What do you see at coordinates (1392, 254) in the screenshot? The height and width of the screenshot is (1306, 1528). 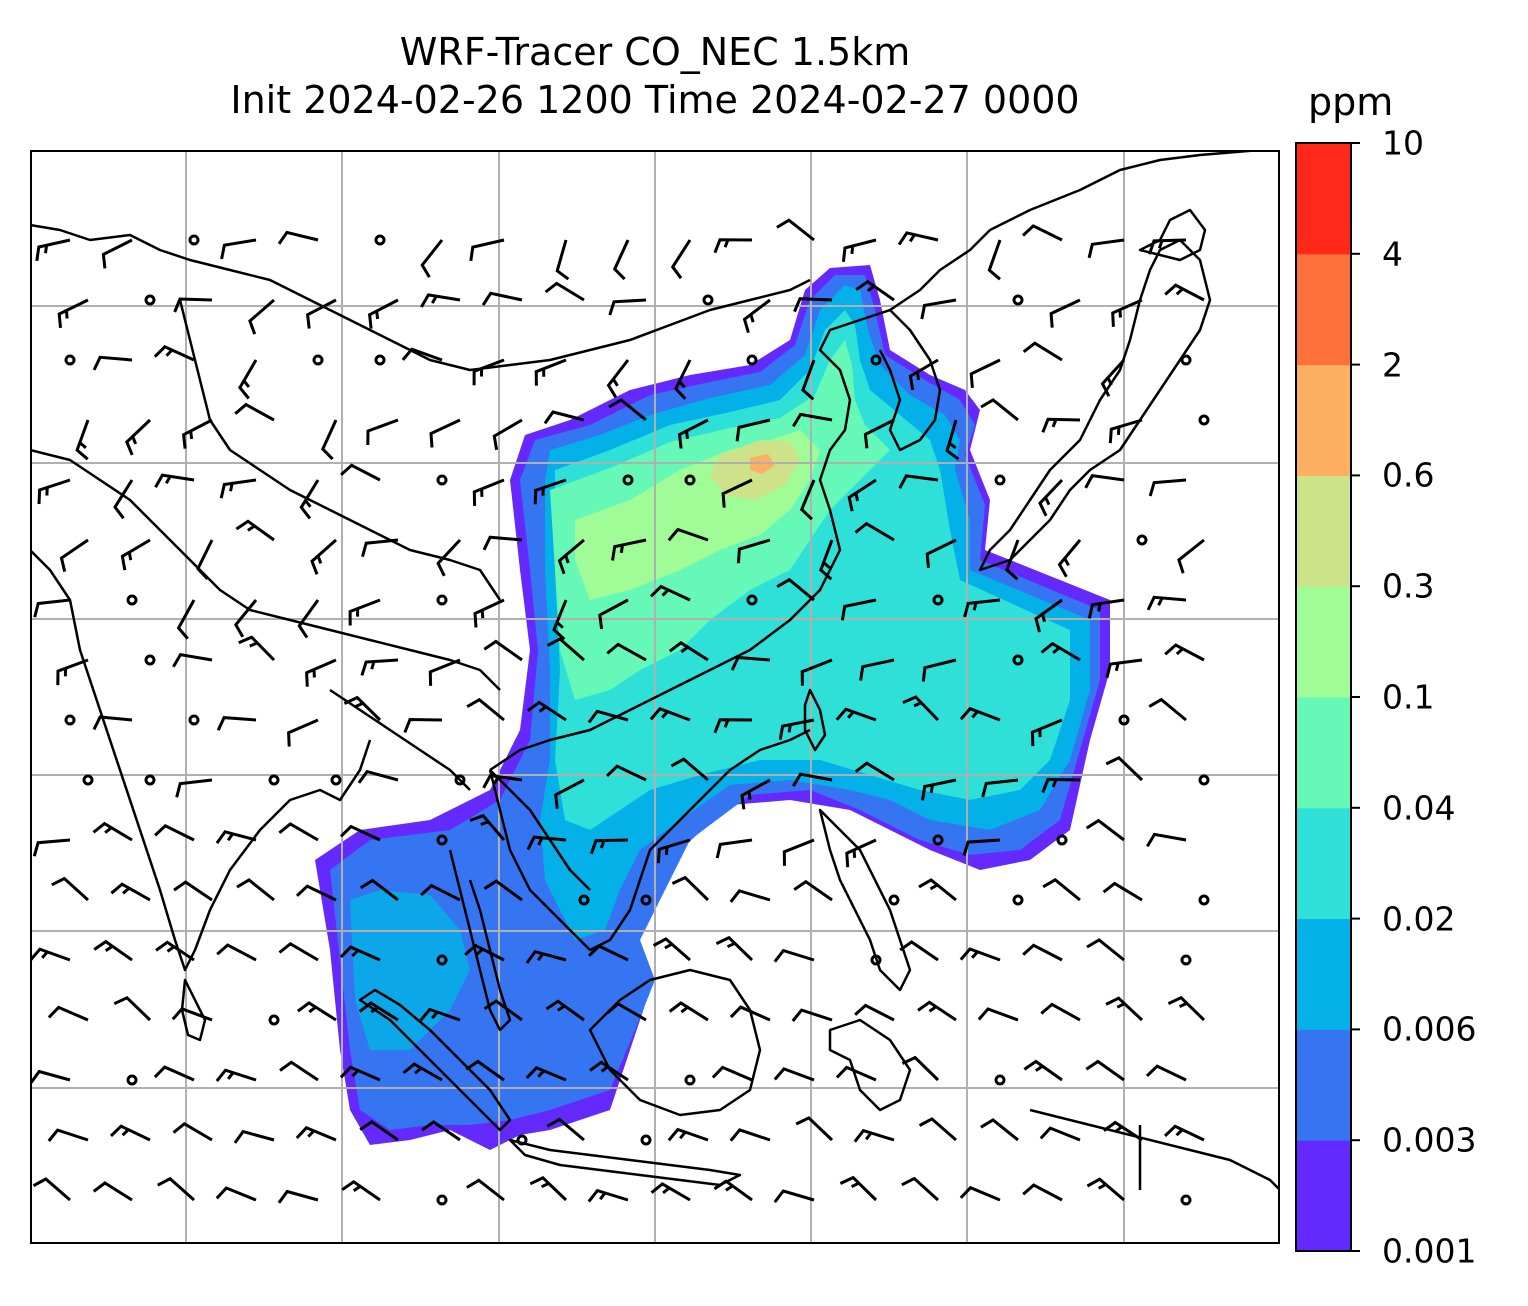 I see `colorbar-tick-label: 4` at bounding box center [1392, 254].